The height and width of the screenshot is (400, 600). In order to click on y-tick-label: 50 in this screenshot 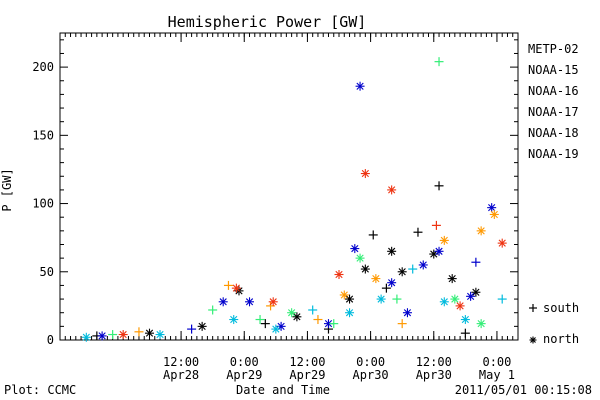, I will do `click(47, 272)`.